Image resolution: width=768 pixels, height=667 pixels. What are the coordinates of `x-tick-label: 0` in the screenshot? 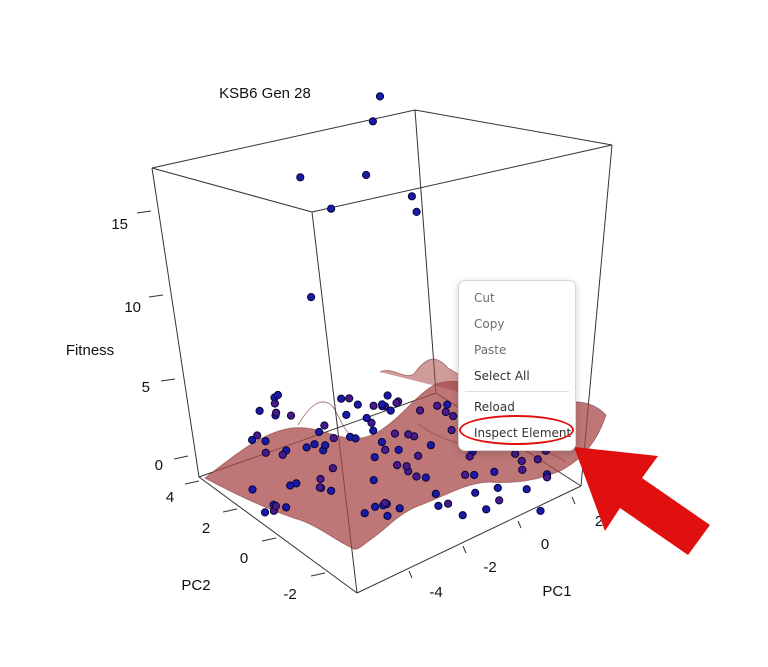 It's located at (545, 544).